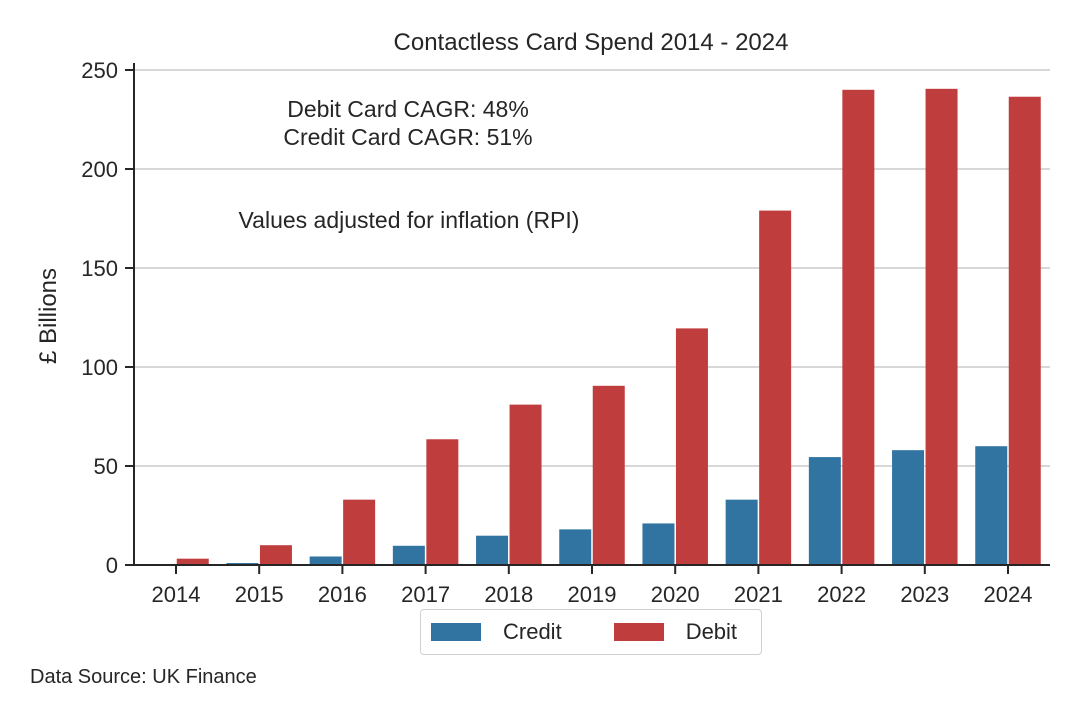  I want to click on y-tick-label: 50, so click(106, 466).